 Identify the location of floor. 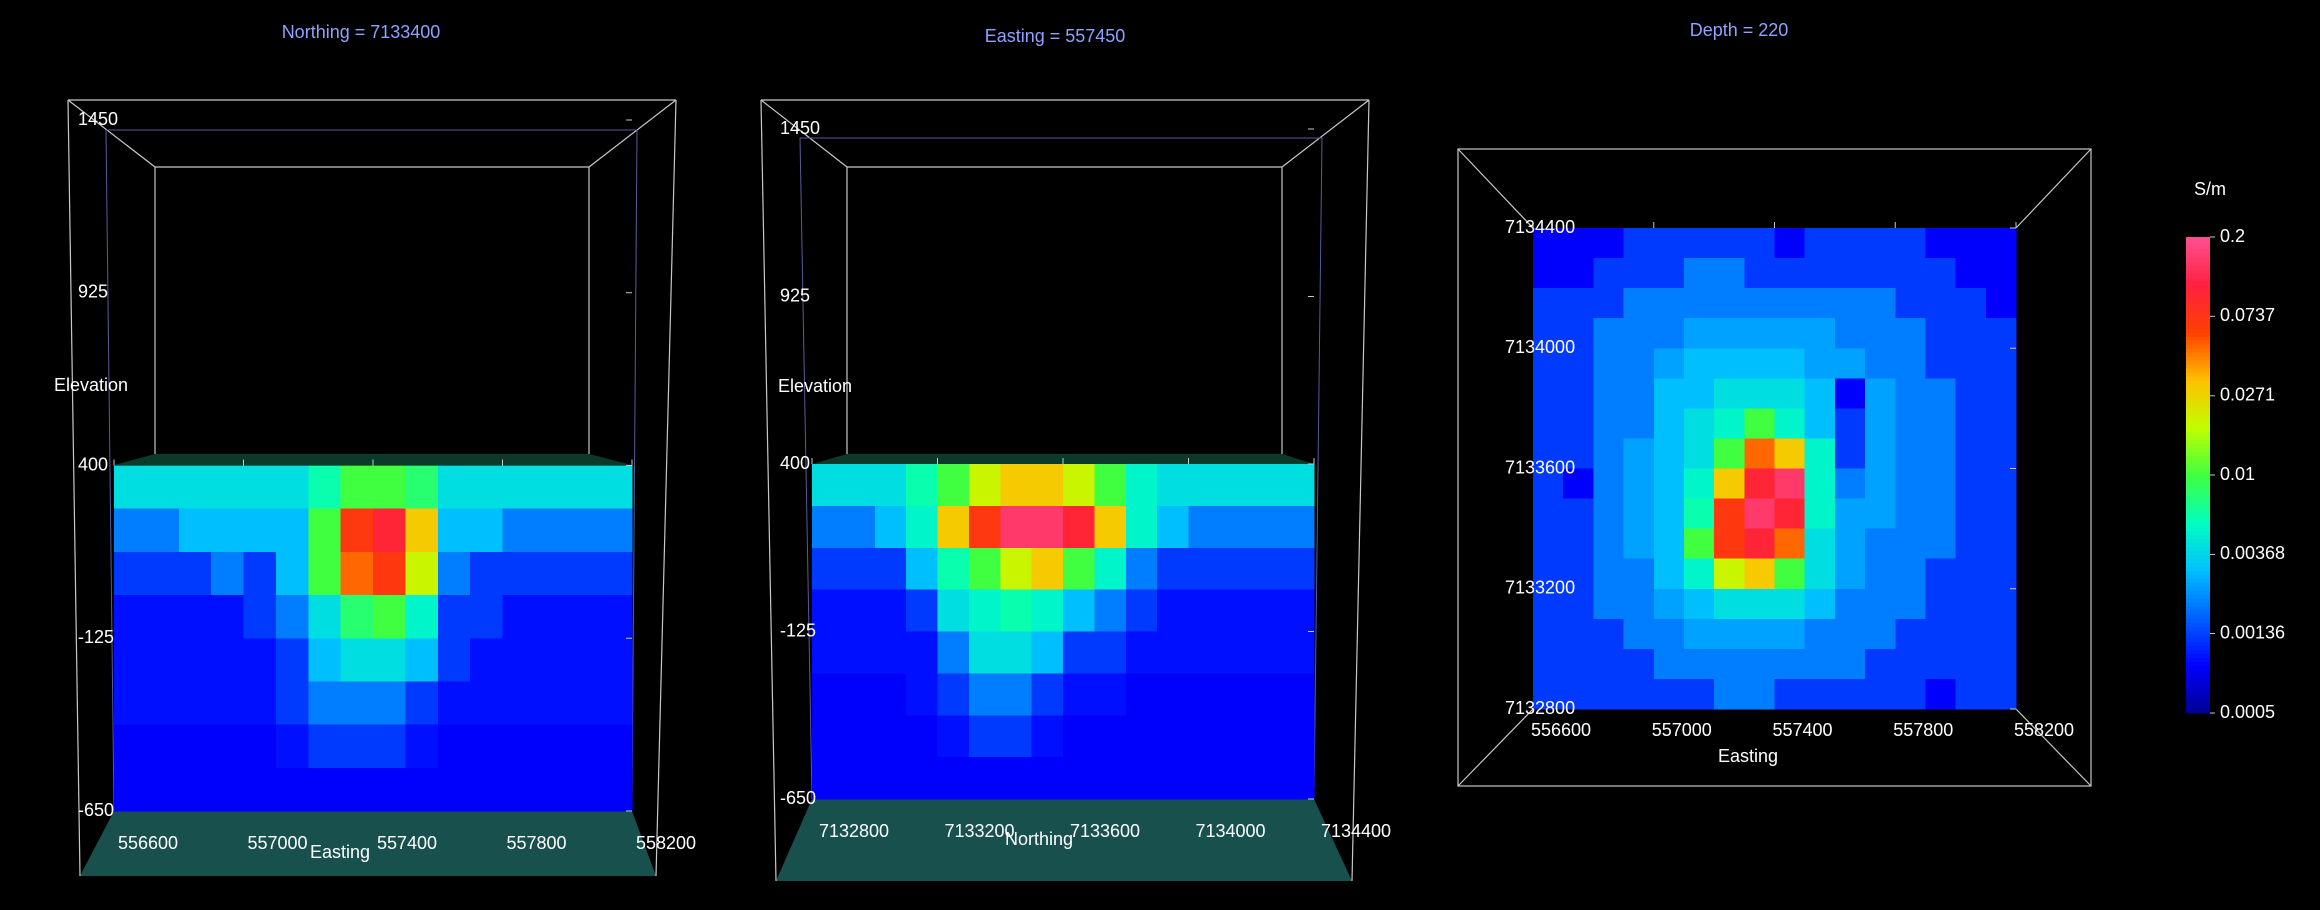
(368, 843).